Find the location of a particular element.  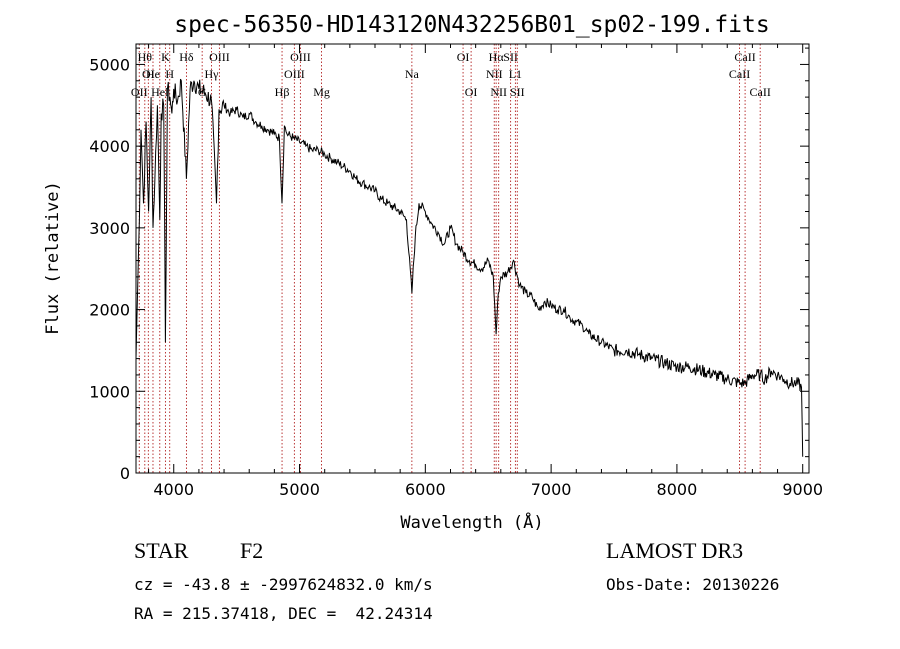

line-marker-label-10: OIII is located at coordinates (219, 57).